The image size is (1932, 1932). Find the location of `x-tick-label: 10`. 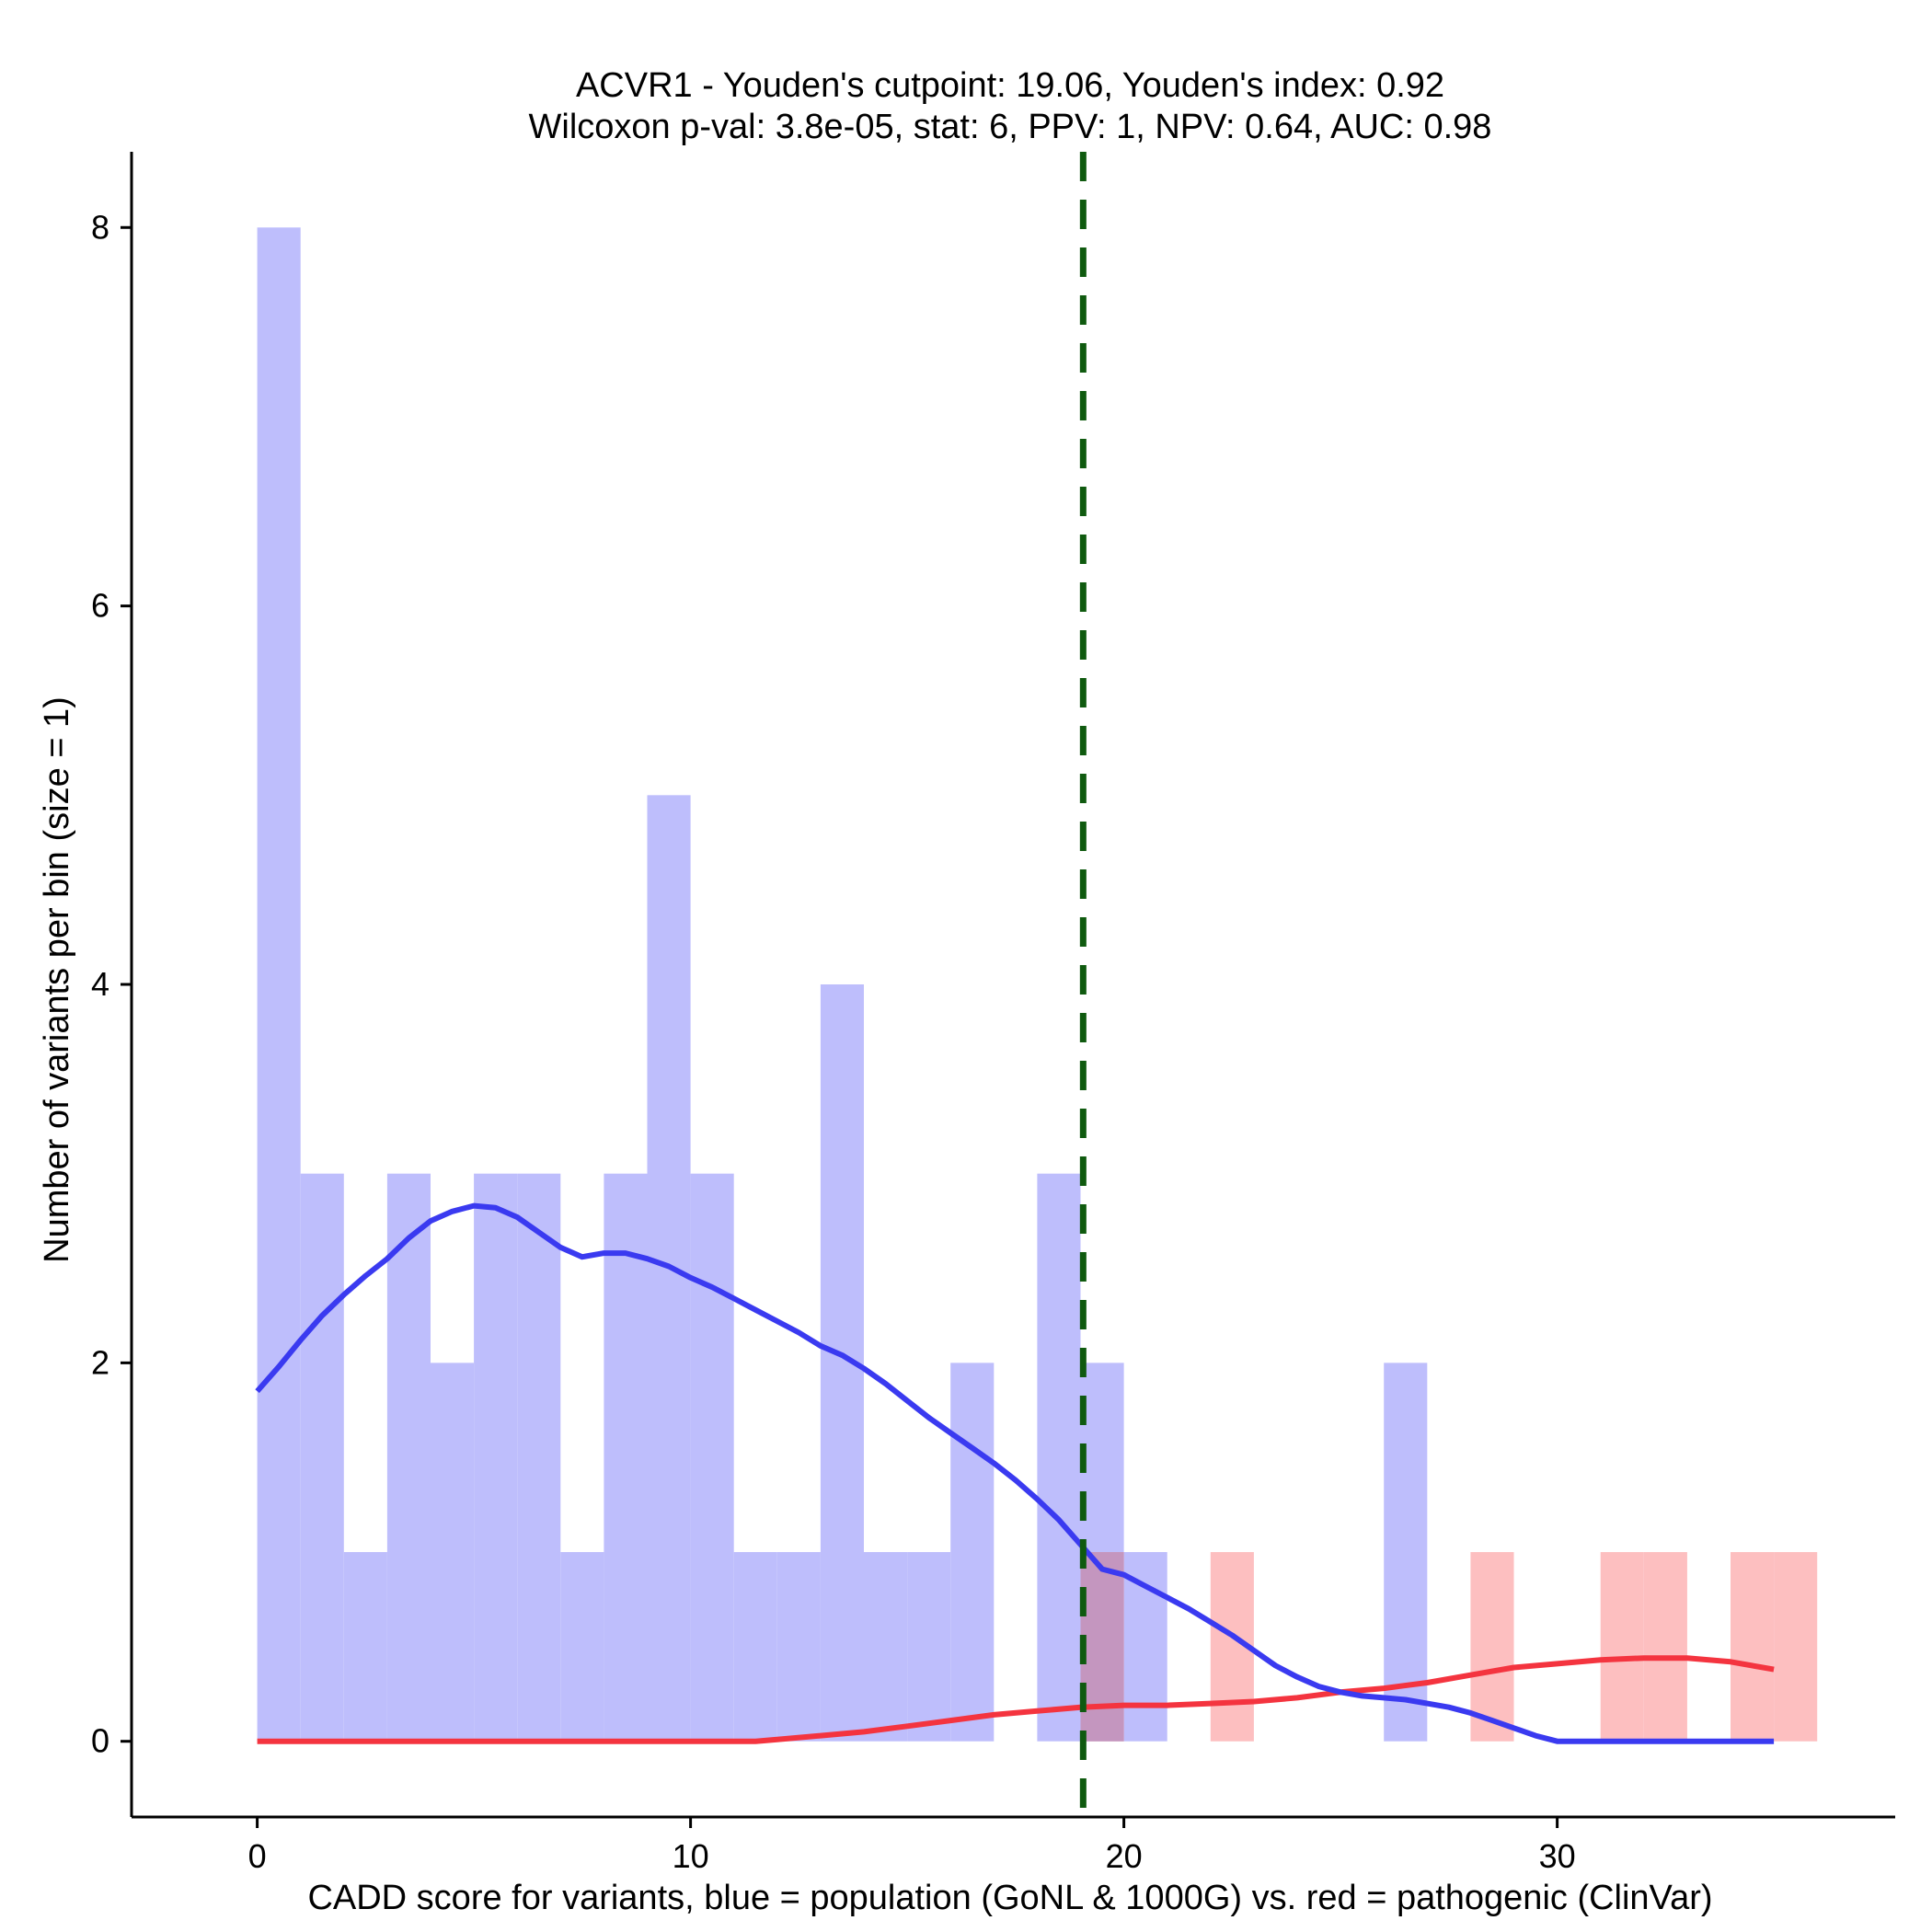

x-tick-label: 10 is located at coordinates (691, 1856).